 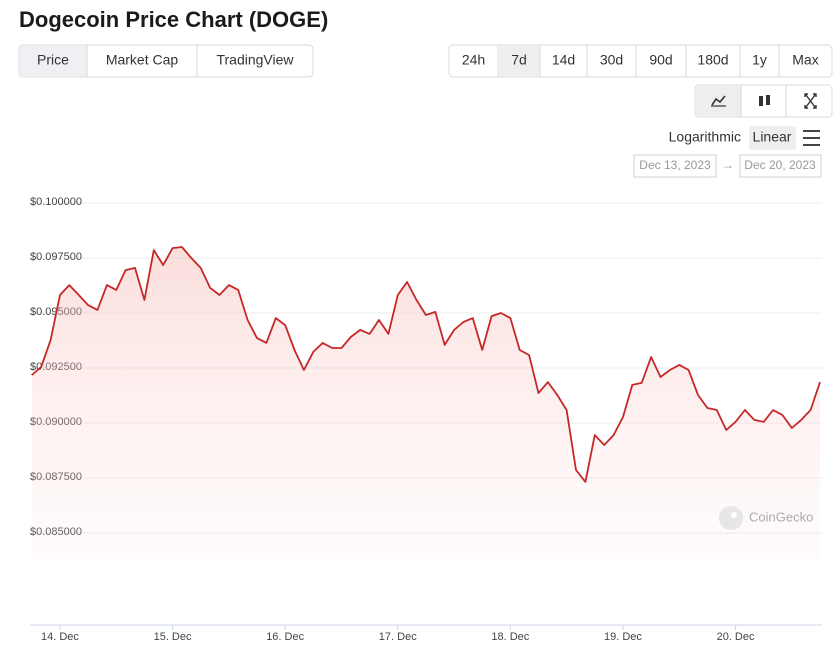 What do you see at coordinates (640, 61) in the screenshot?
I see `range-group` at bounding box center [640, 61].